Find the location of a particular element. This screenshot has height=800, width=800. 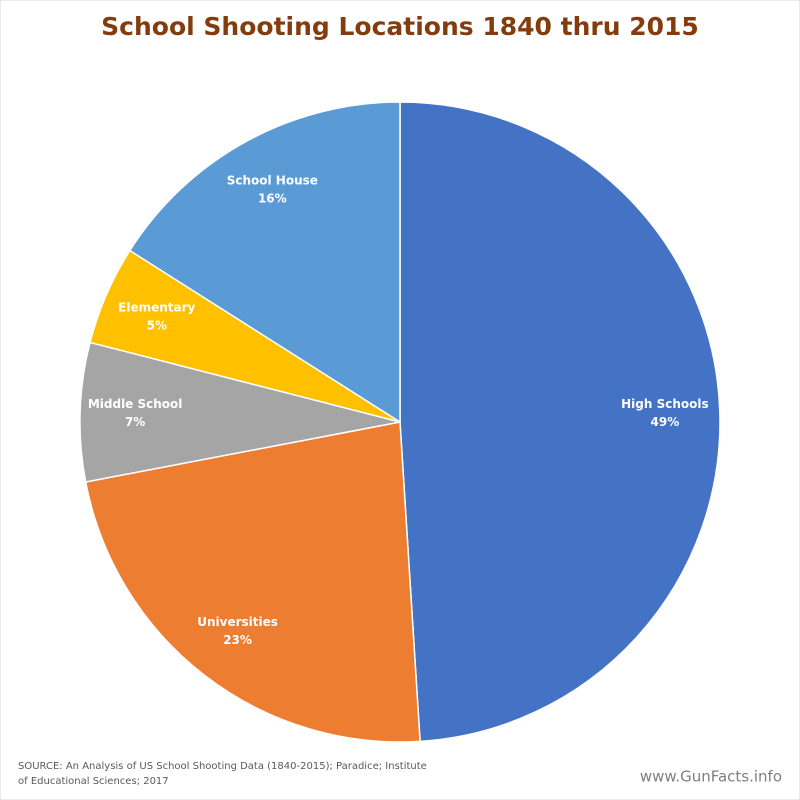

data-label: 7% is located at coordinates (135, 422).